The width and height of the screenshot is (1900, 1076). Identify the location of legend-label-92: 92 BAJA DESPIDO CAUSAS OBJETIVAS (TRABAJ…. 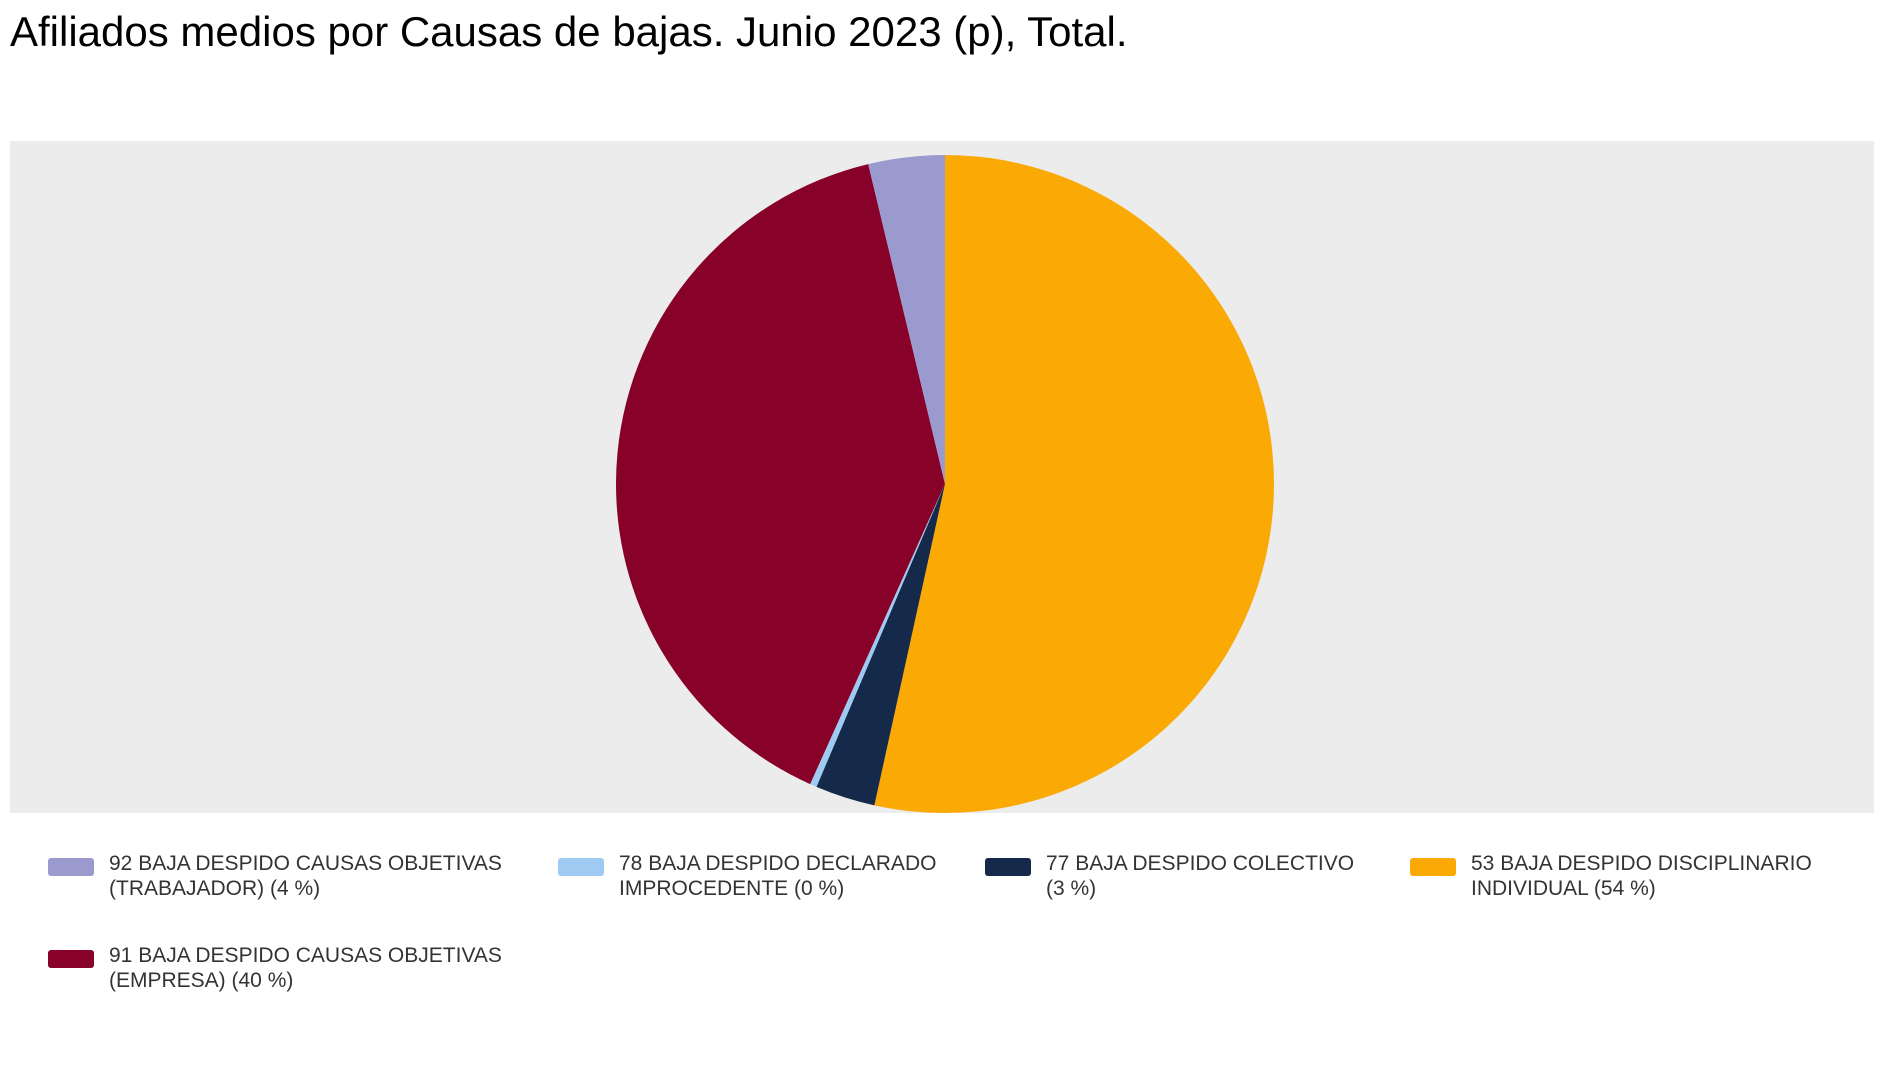
(305, 876).